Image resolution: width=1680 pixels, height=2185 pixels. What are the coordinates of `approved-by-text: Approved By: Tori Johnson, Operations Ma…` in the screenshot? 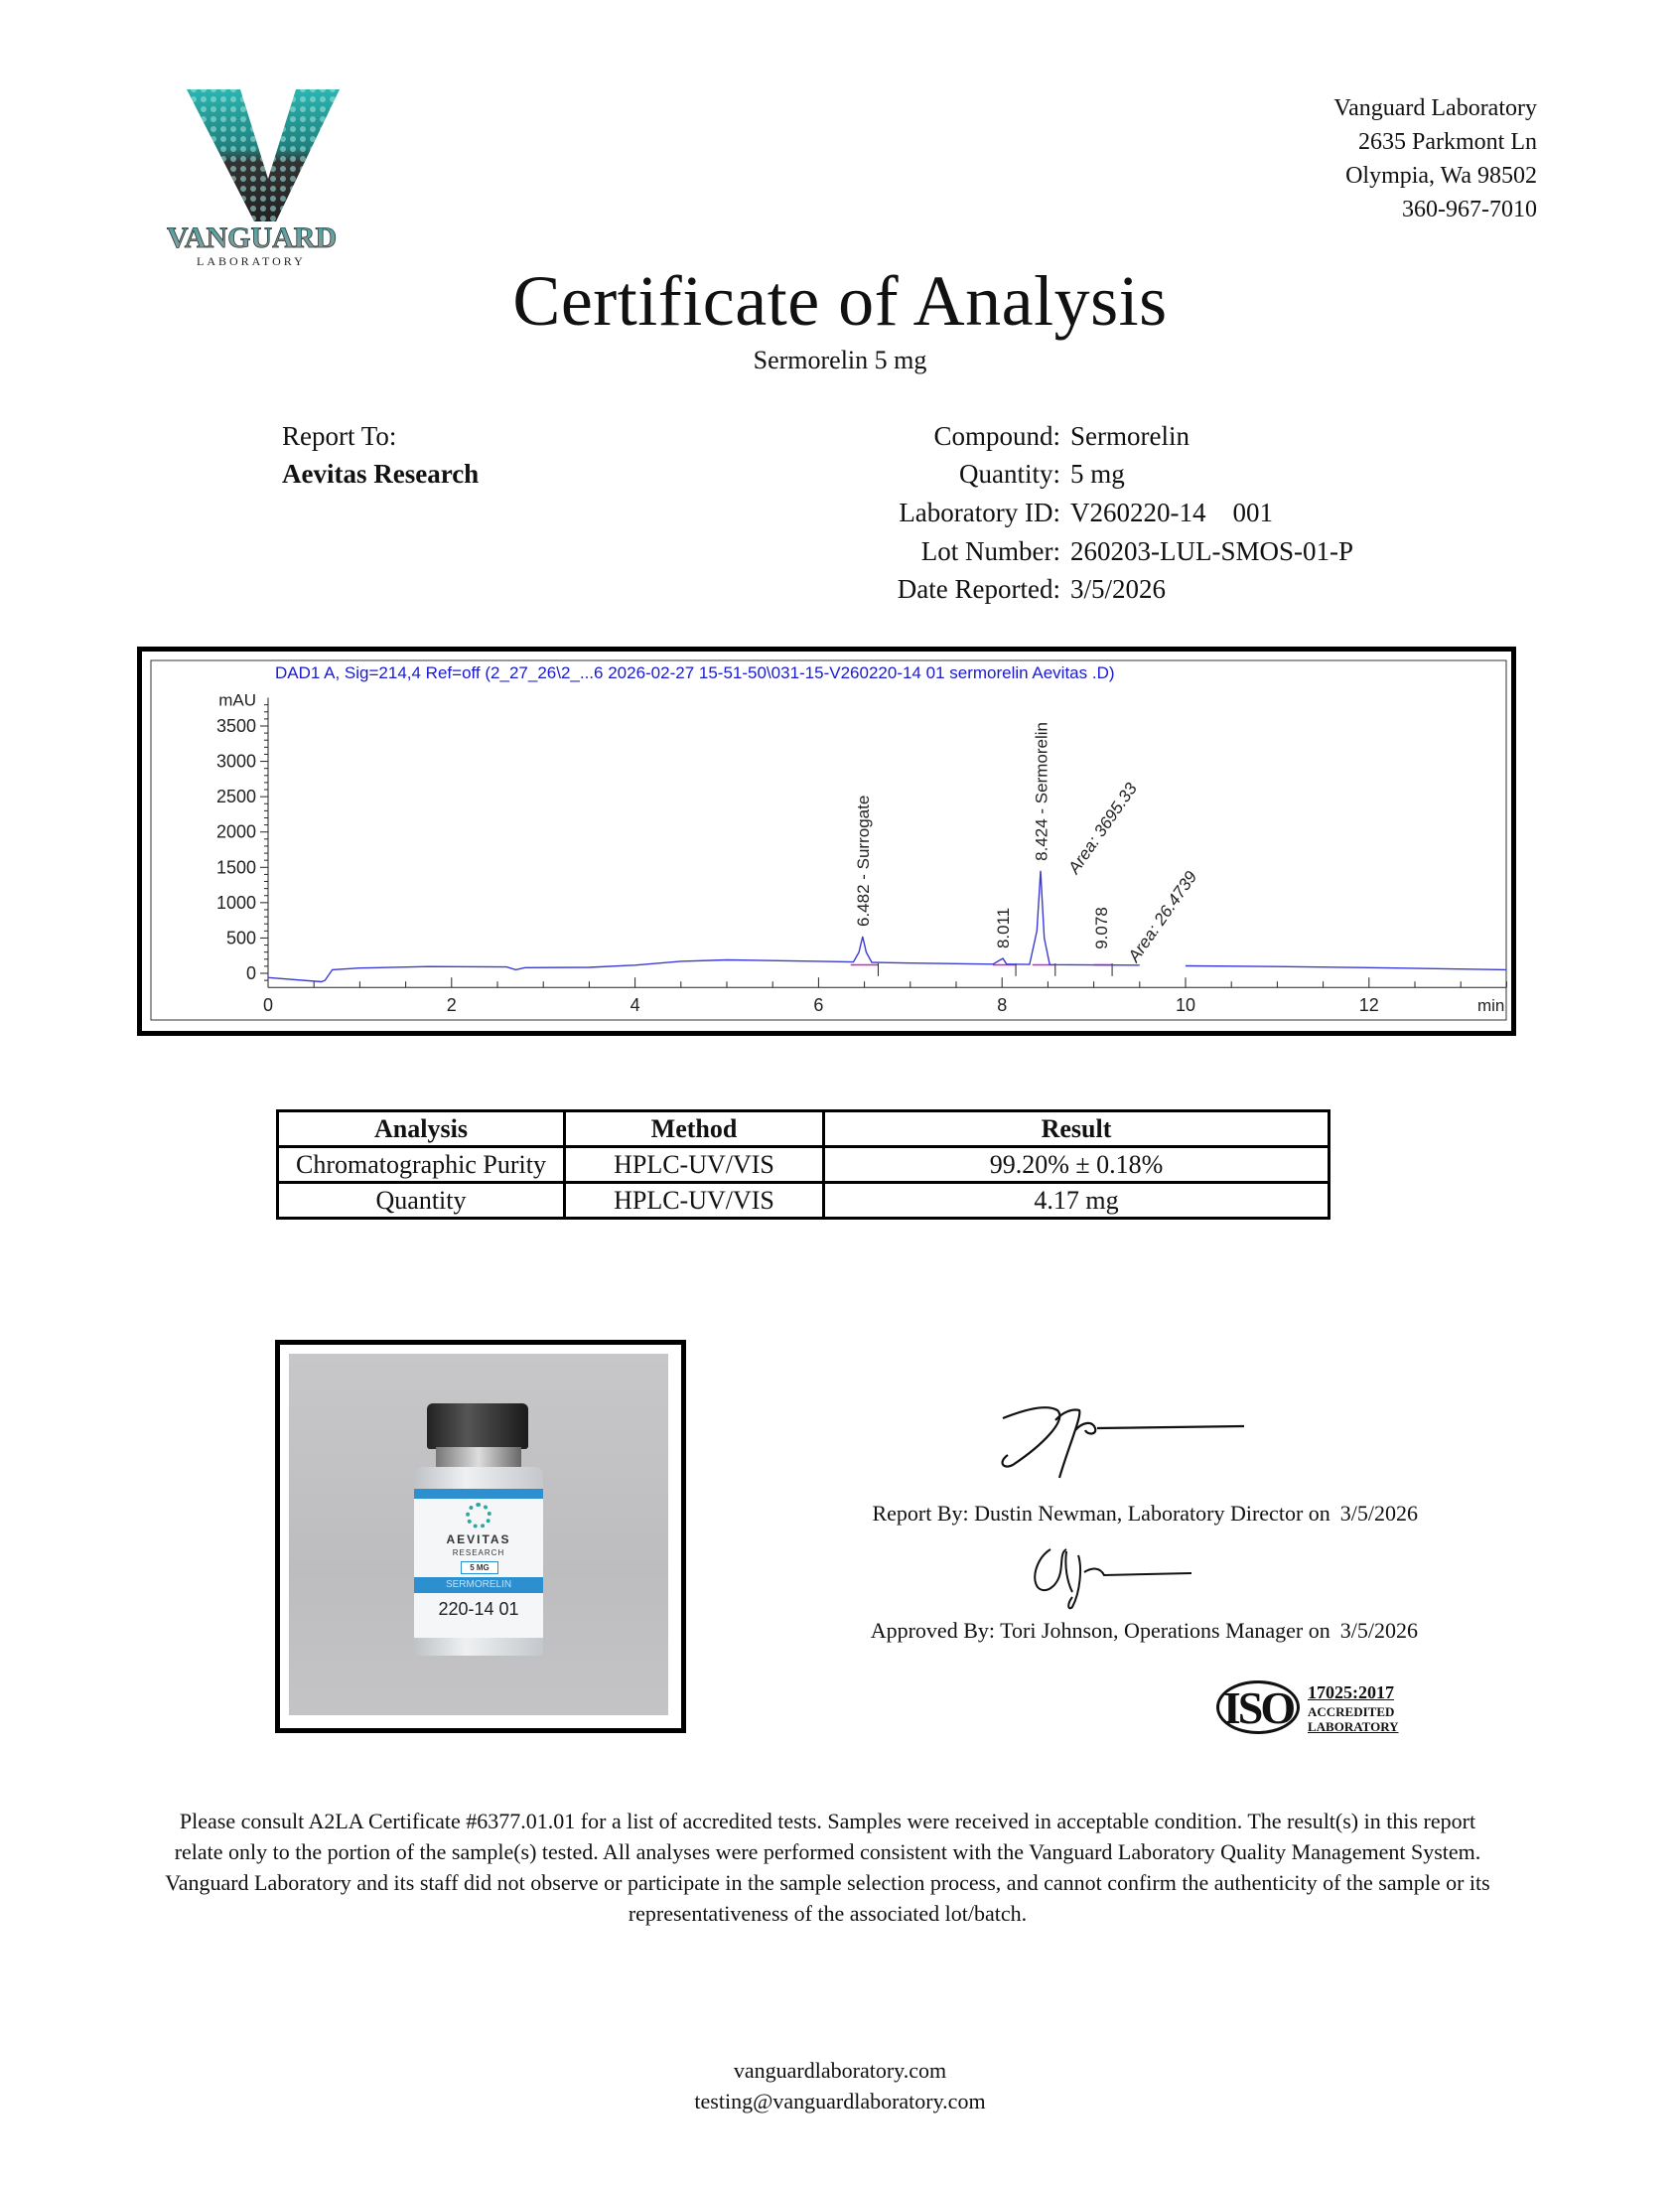 It's located at (1100, 1631).